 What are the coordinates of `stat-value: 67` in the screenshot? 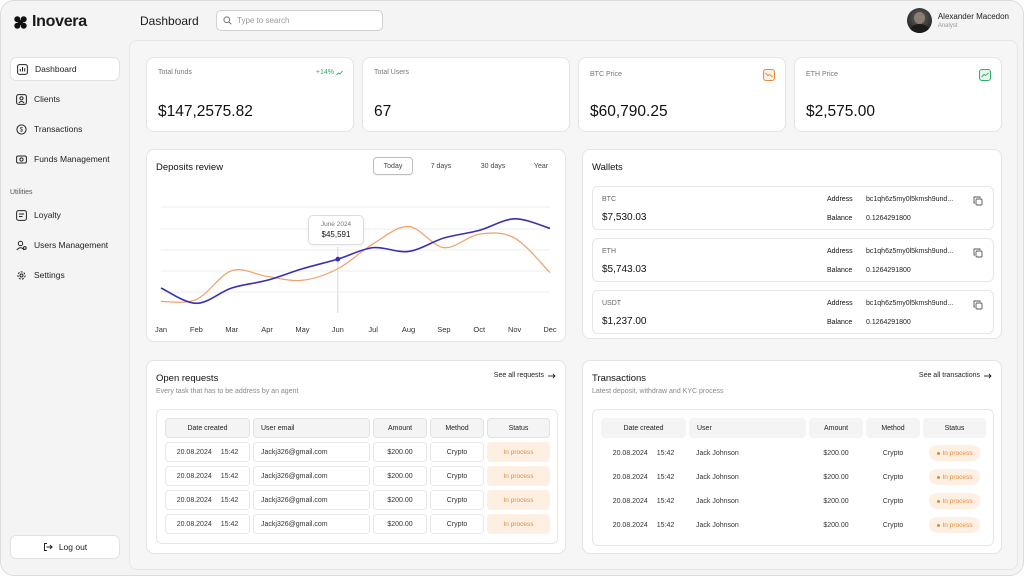 It's located at (383, 111).